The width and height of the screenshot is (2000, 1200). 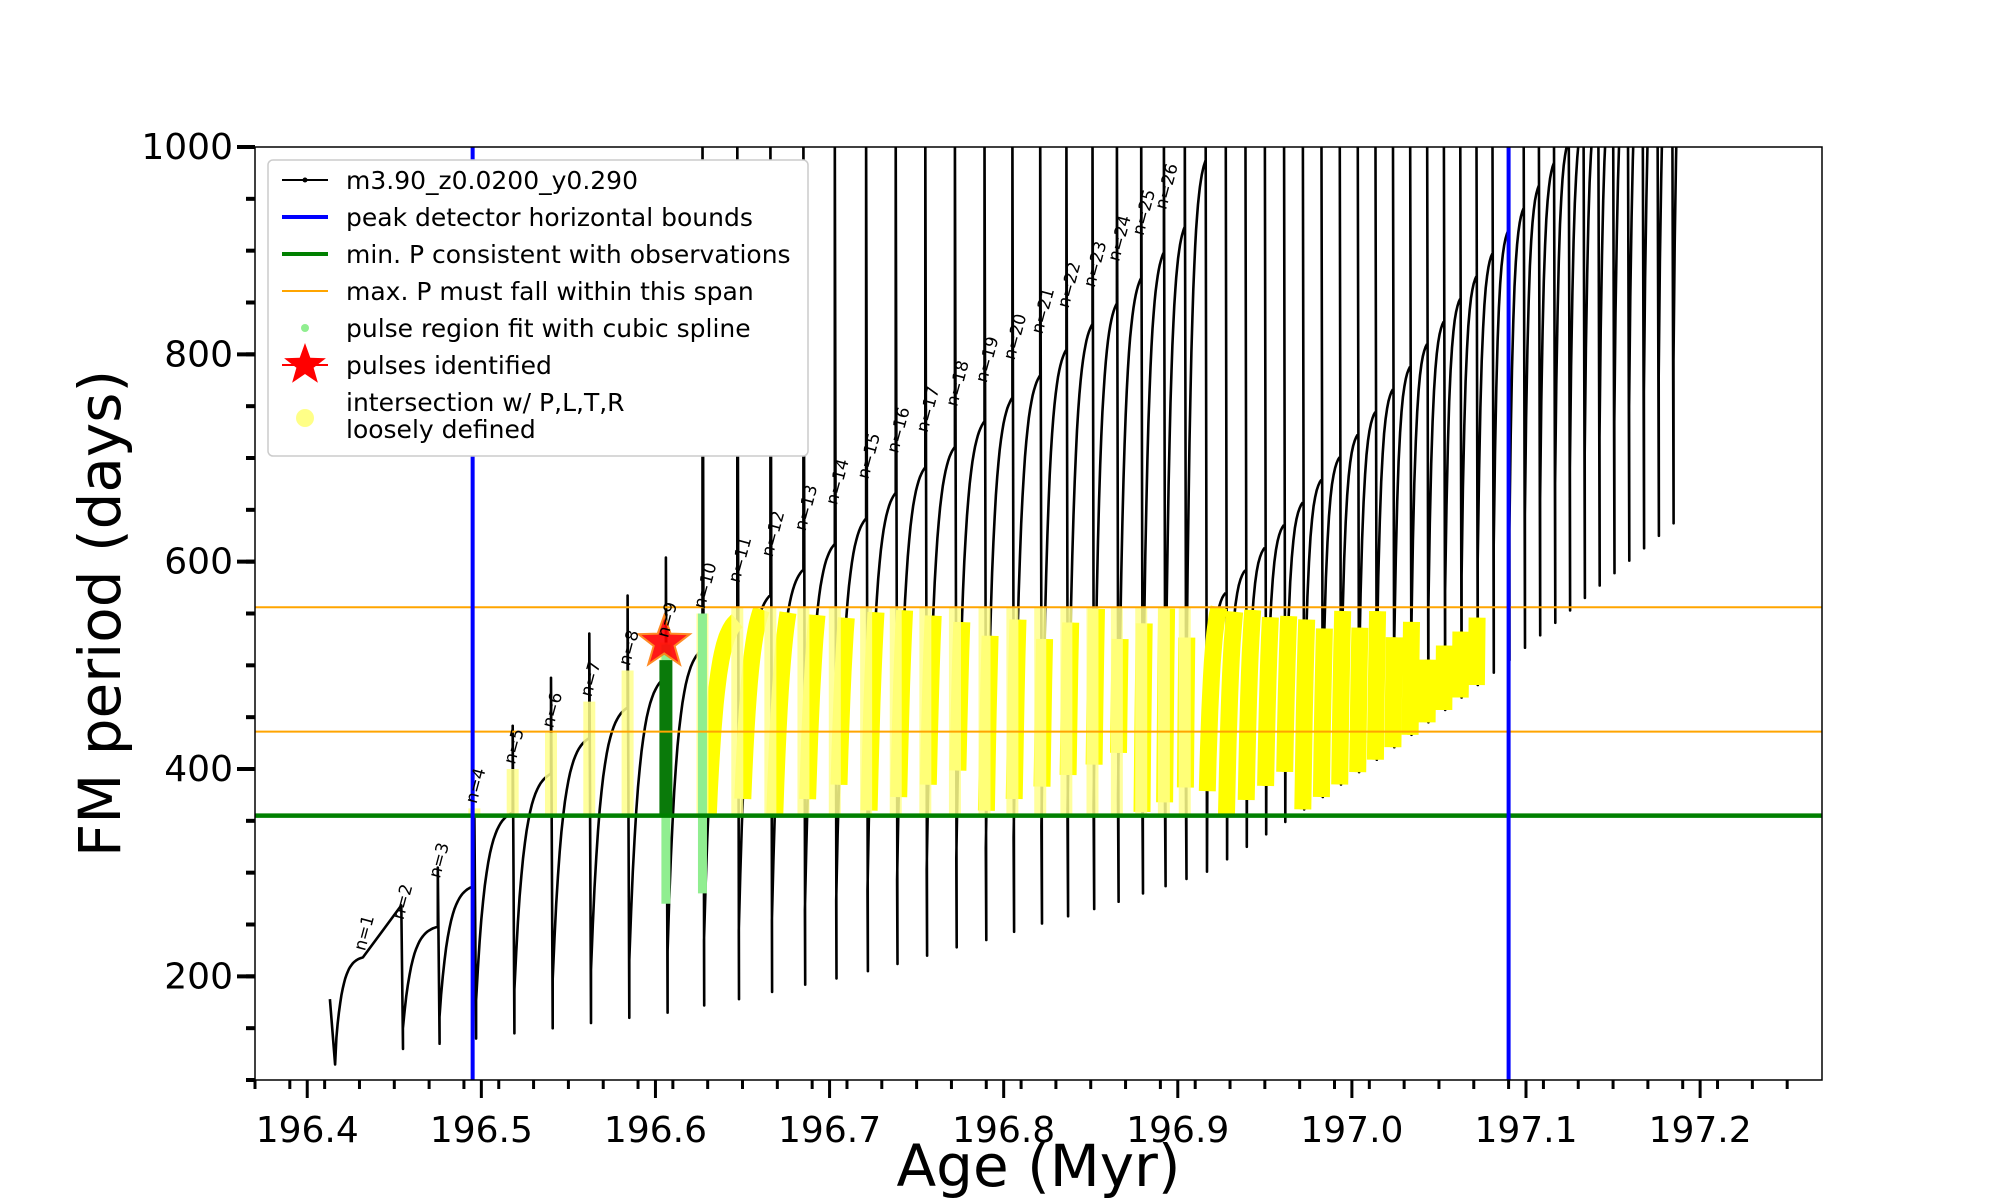 What do you see at coordinates (1043, 311) in the screenshot?
I see `pulse-label-n21: n=21` at bounding box center [1043, 311].